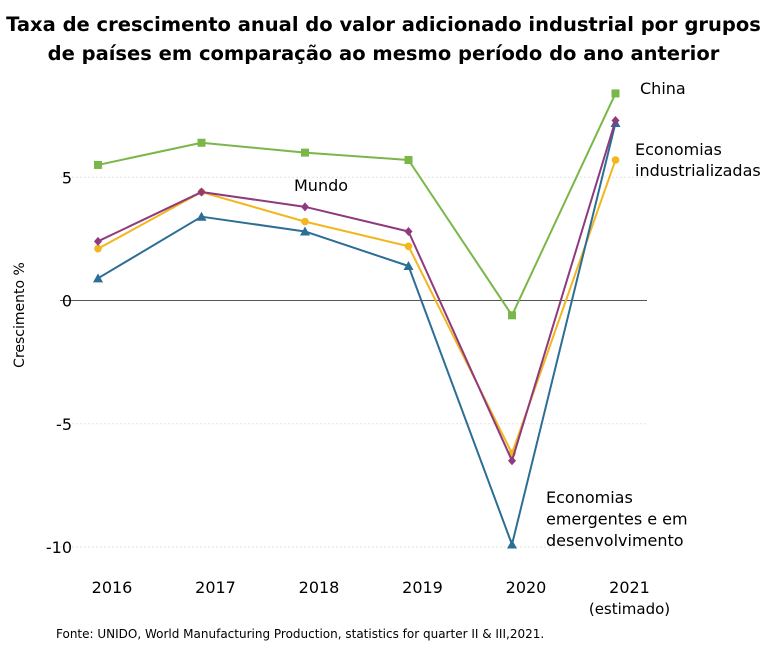  What do you see at coordinates (422, 587) in the screenshot?
I see `x-tick-label: 2019` at bounding box center [422, 587].